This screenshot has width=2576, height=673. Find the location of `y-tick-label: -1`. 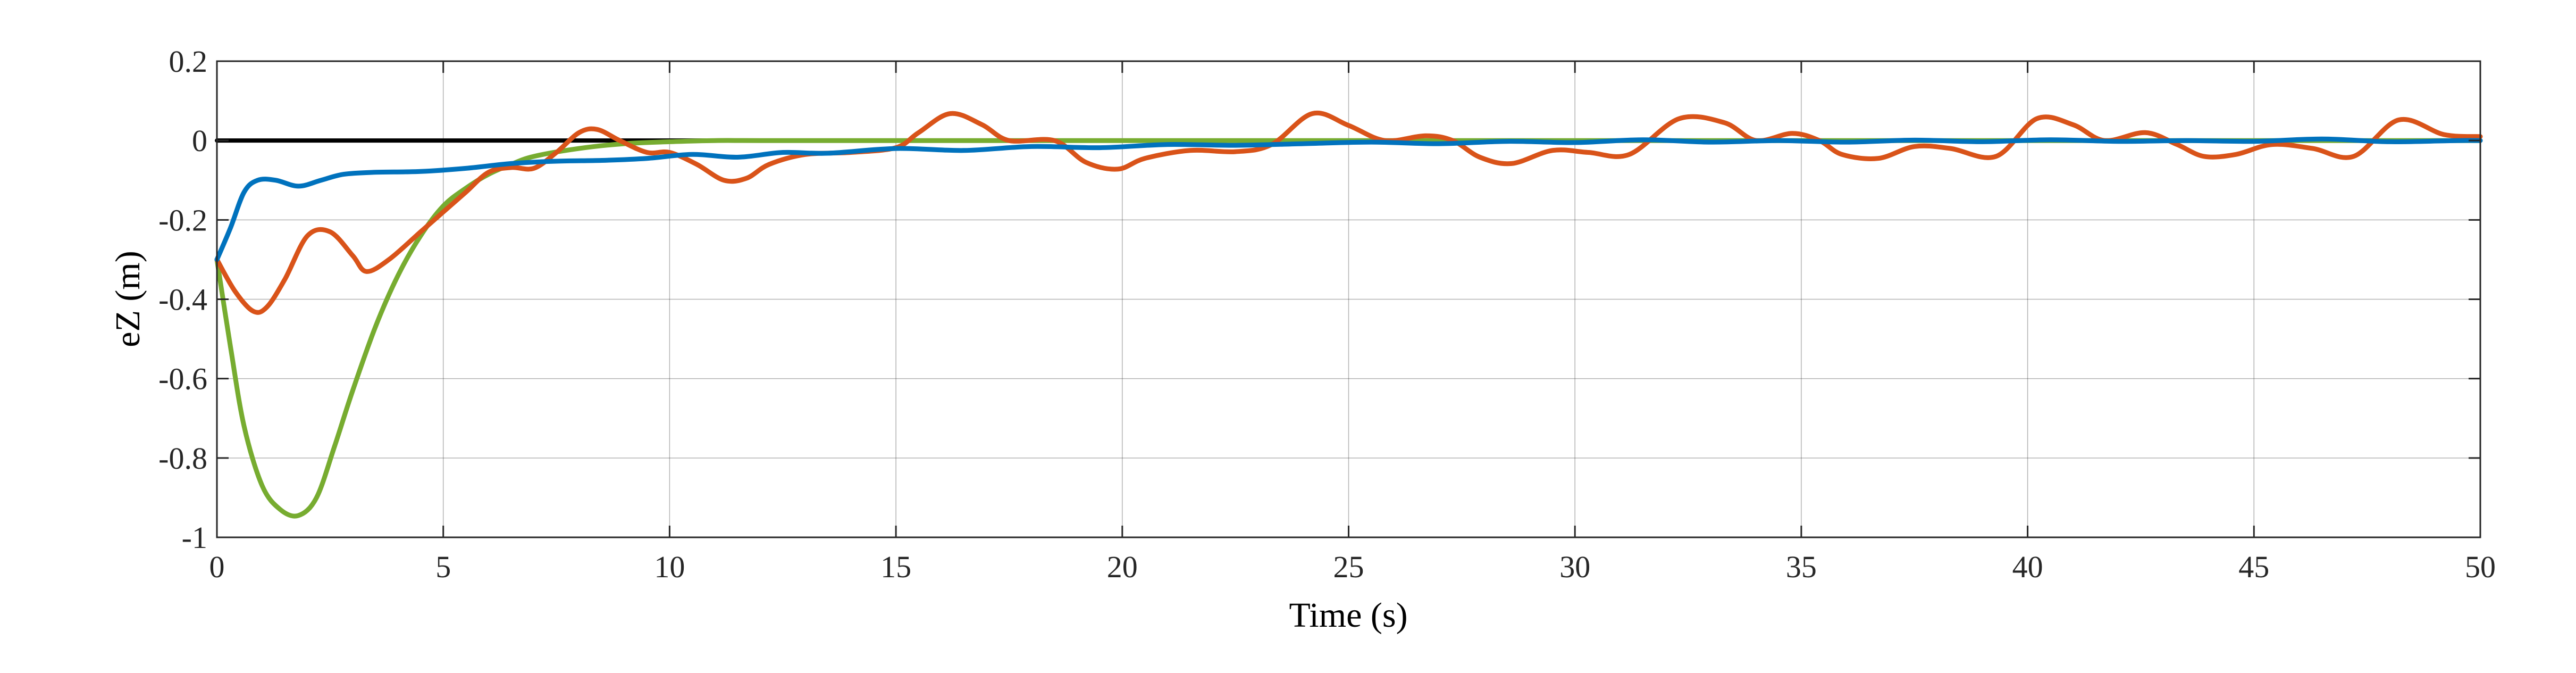

y-tick-label: -1 is located at coordinates (194, 537).